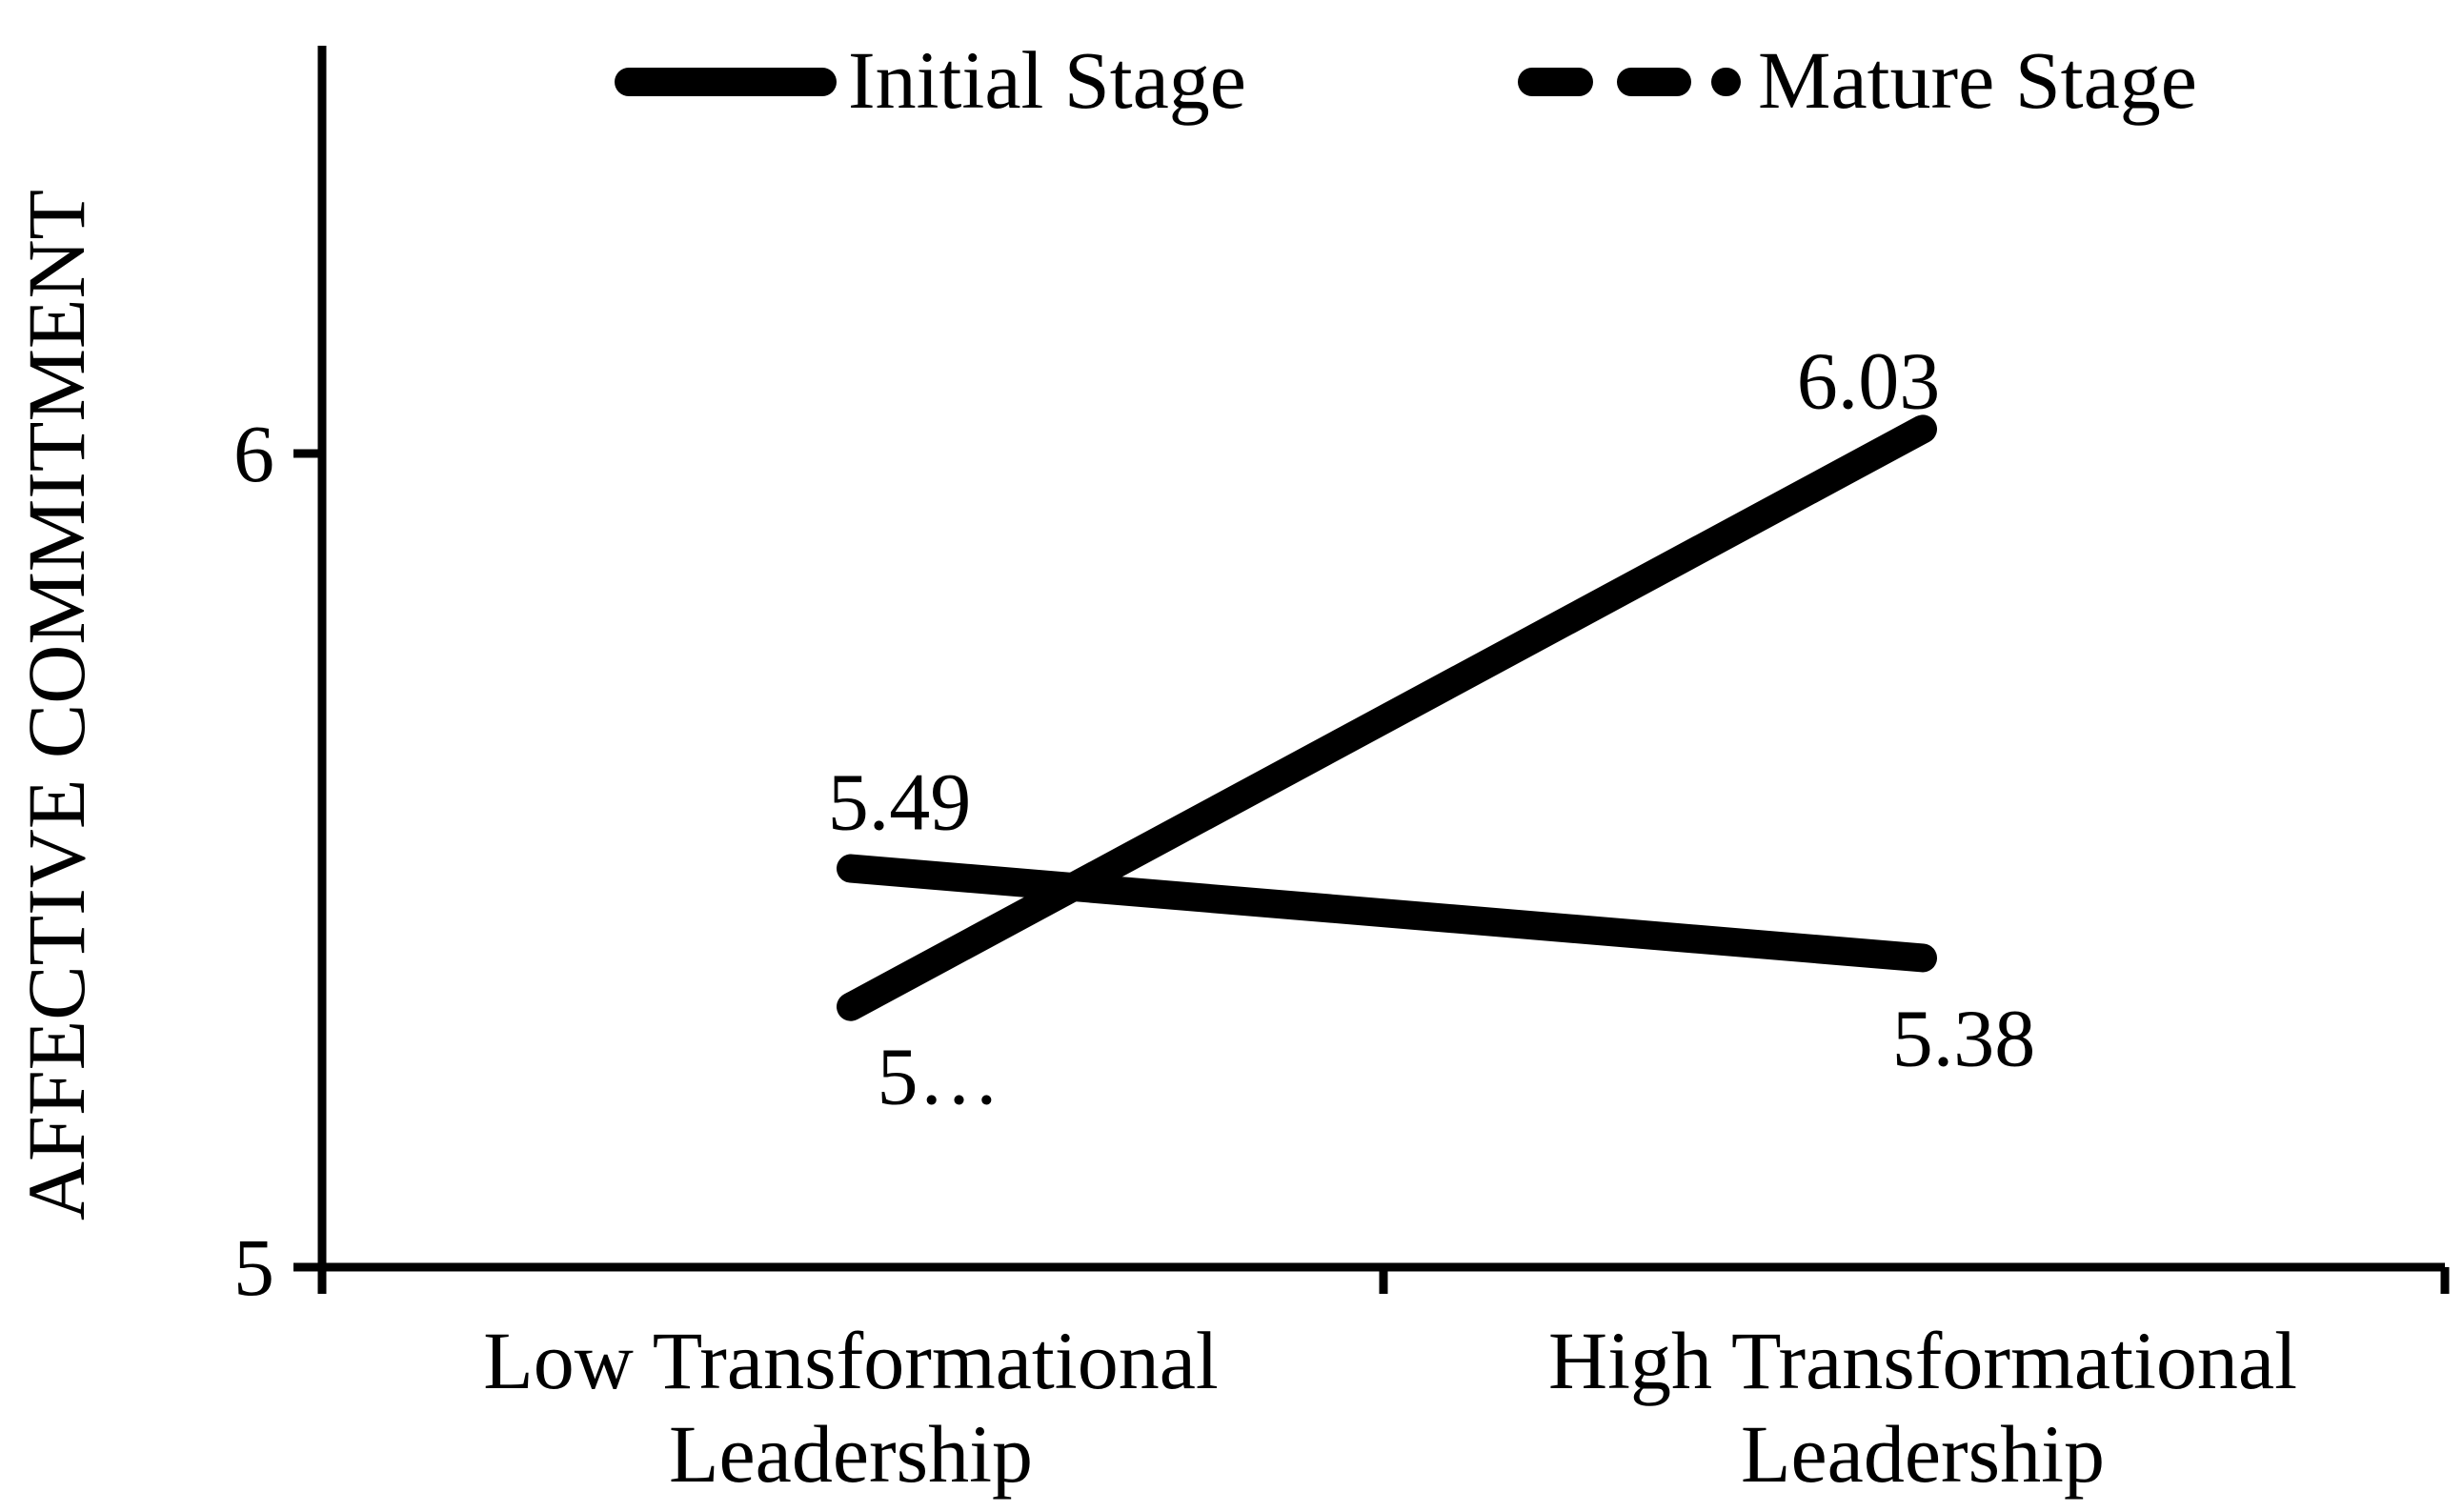 This screenshot has height=1512, width=2463. I want to click on series-line-mature-stage, so click(1387, 913).